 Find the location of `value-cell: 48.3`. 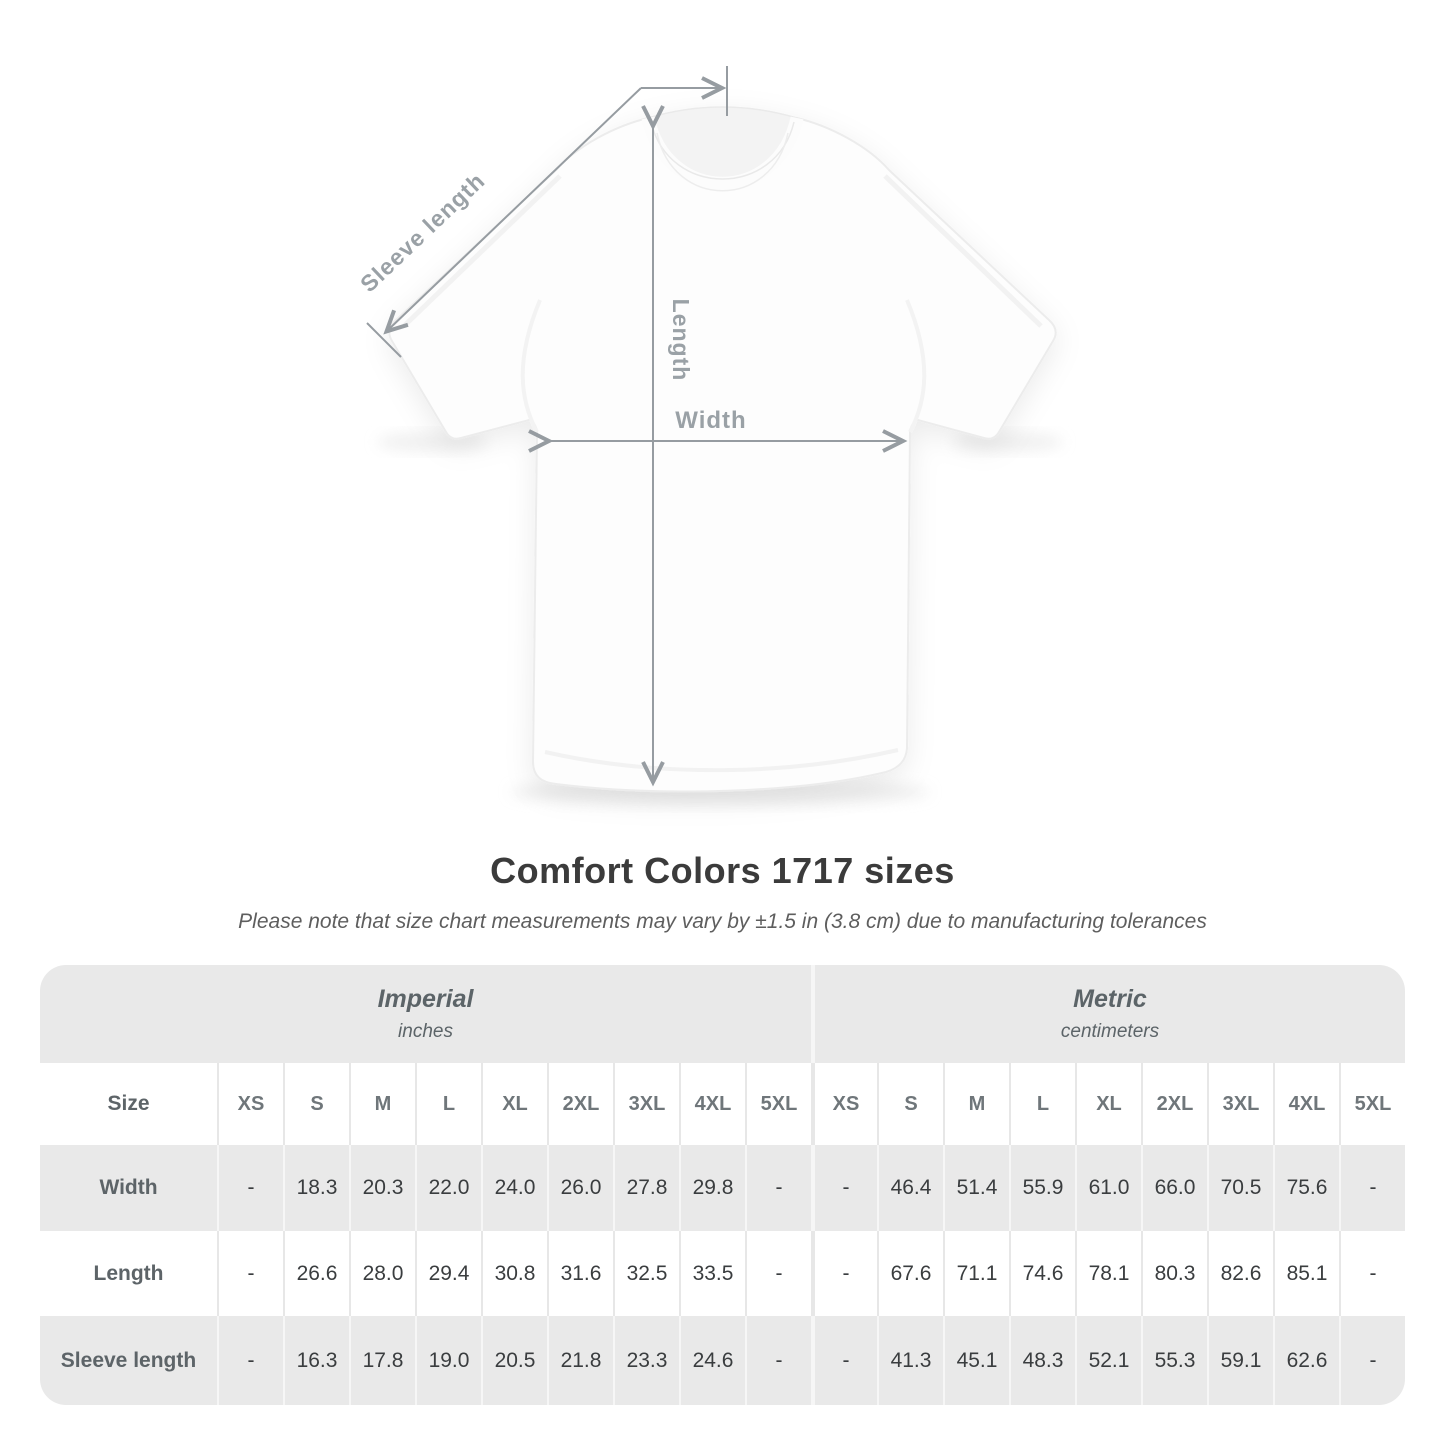

value-cell: 48.3 is located at coordinates (1042, 1360).